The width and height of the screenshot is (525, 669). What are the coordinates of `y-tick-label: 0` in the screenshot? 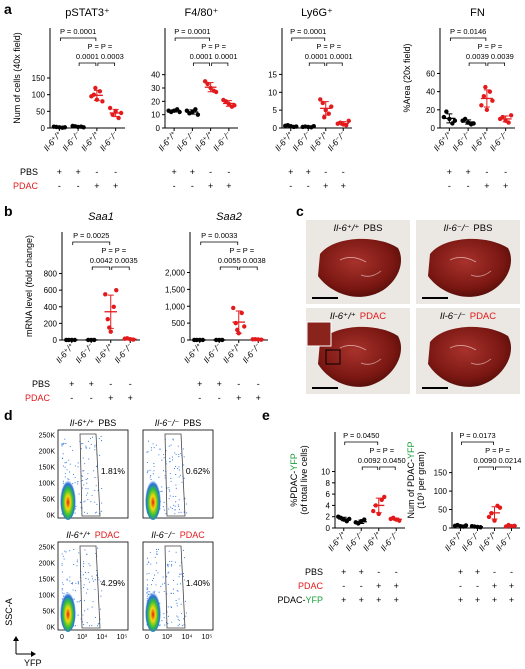 It's located at (275, 128).